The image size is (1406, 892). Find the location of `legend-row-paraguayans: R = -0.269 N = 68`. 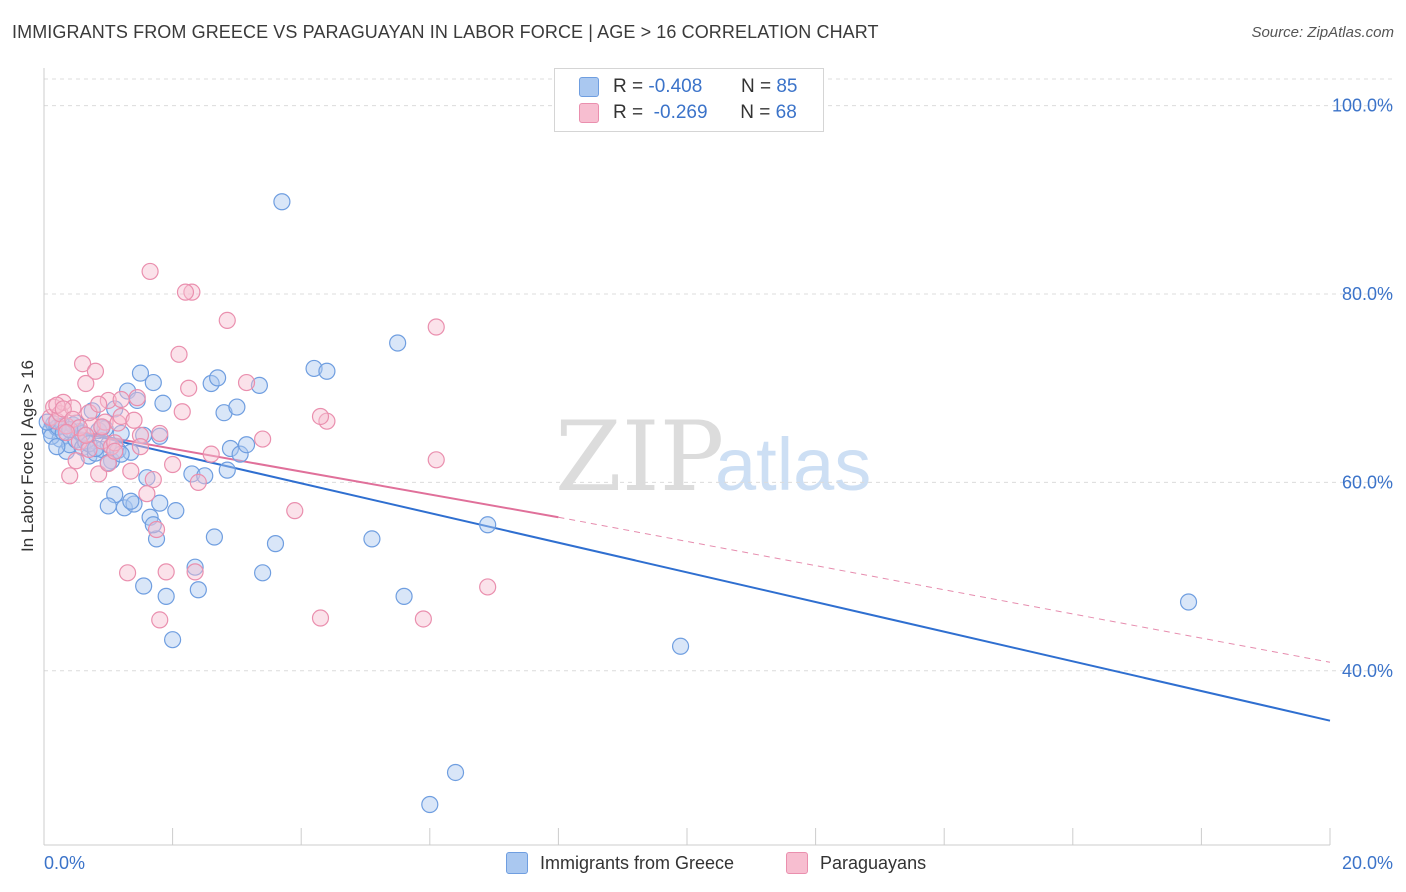

legend-row-paraguayans: R = -0.269 N = 68 is located at coordinates (688, 113).